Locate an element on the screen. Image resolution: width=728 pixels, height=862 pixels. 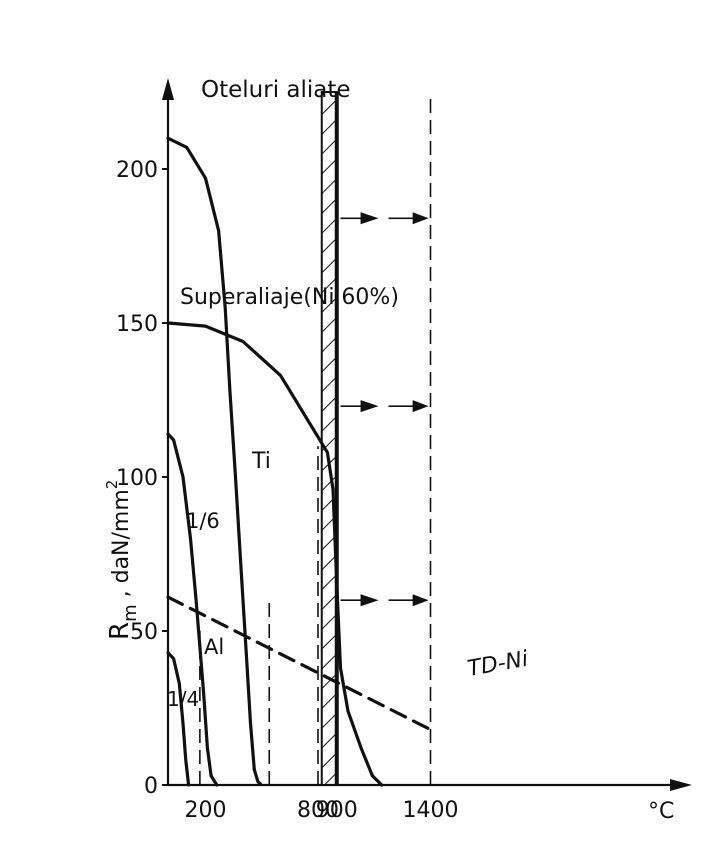
x-tick-label-0: 200 is located at coordinates (206, 810).